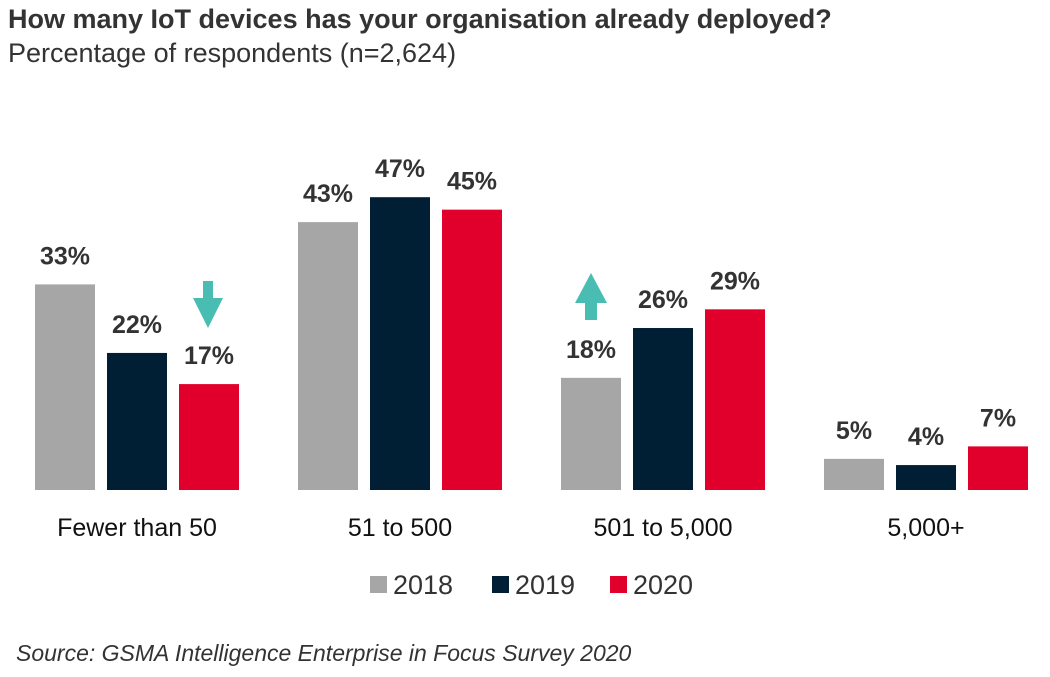 This screenshot has height=677, width=1050. I want to click on up-arrow-icon, so click(591, 296).